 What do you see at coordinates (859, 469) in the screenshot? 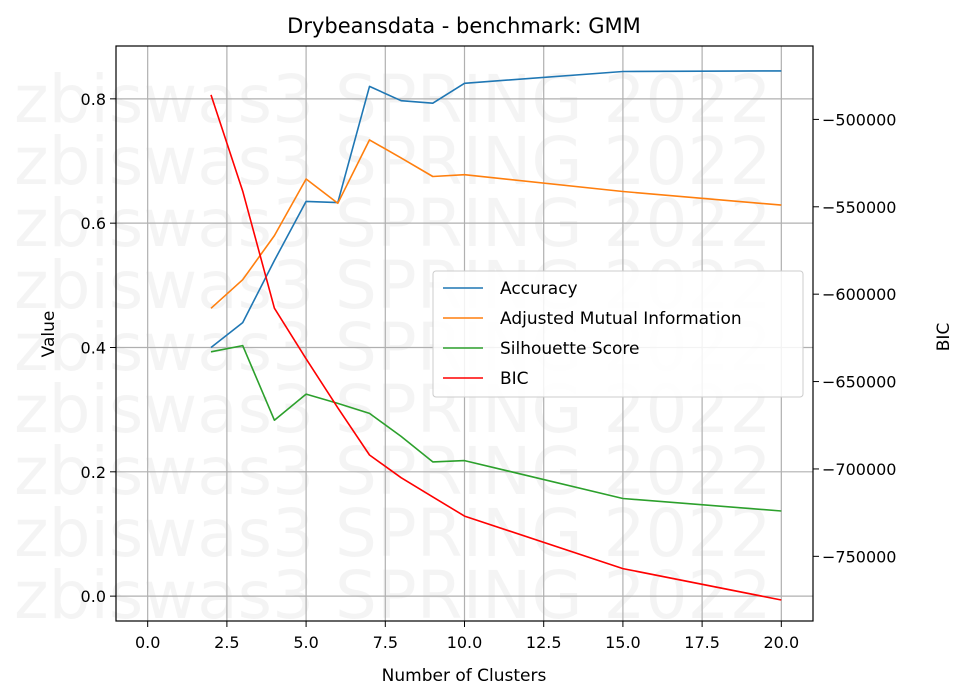
I see `y2-tick-label: −700000` at bounding box center [859, 469].